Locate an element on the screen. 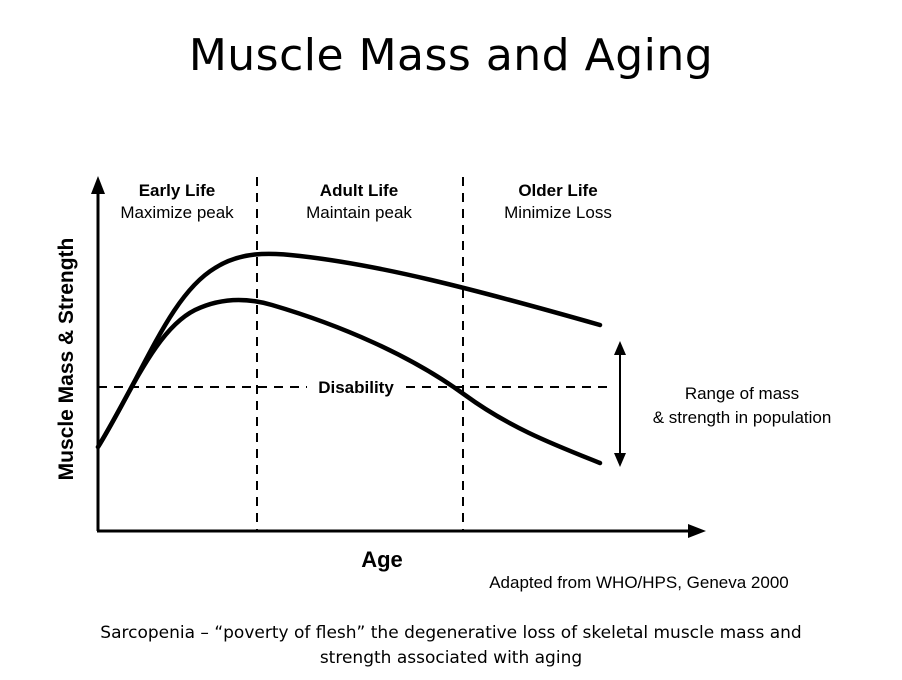 This screenshot has height=680, width=902. phase-subheading-older: Minimize Loss is located at coordinates (558, 212).